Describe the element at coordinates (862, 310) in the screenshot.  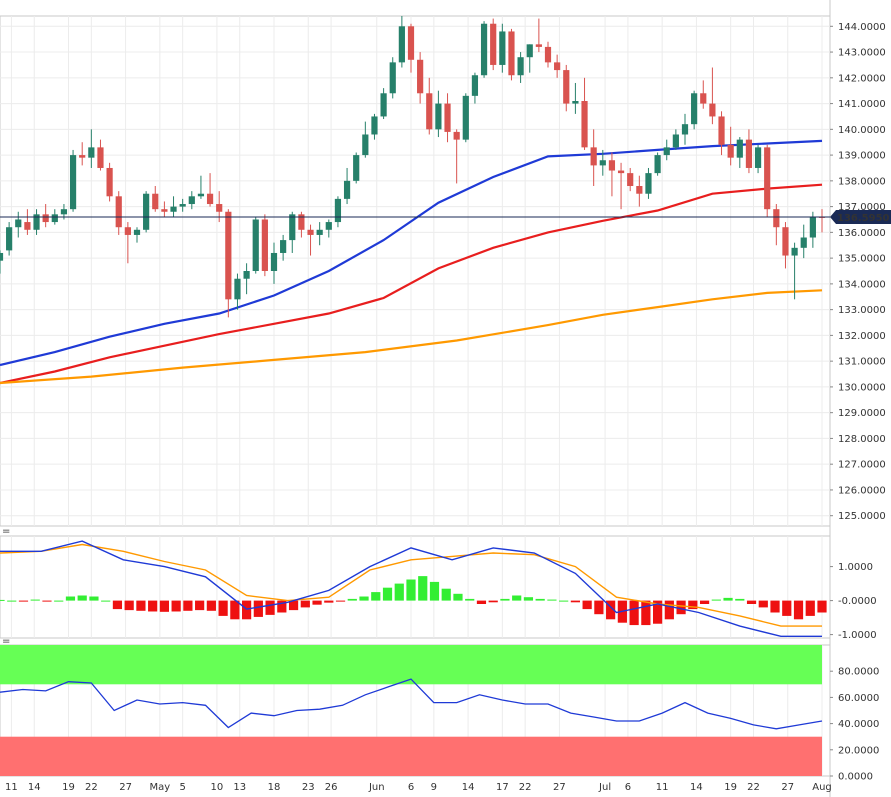
I see `price-tick-label: 133.0000` at that location.